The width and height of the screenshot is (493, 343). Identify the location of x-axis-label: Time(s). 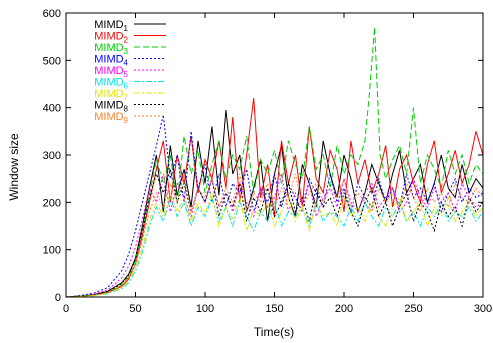
(274, 332).